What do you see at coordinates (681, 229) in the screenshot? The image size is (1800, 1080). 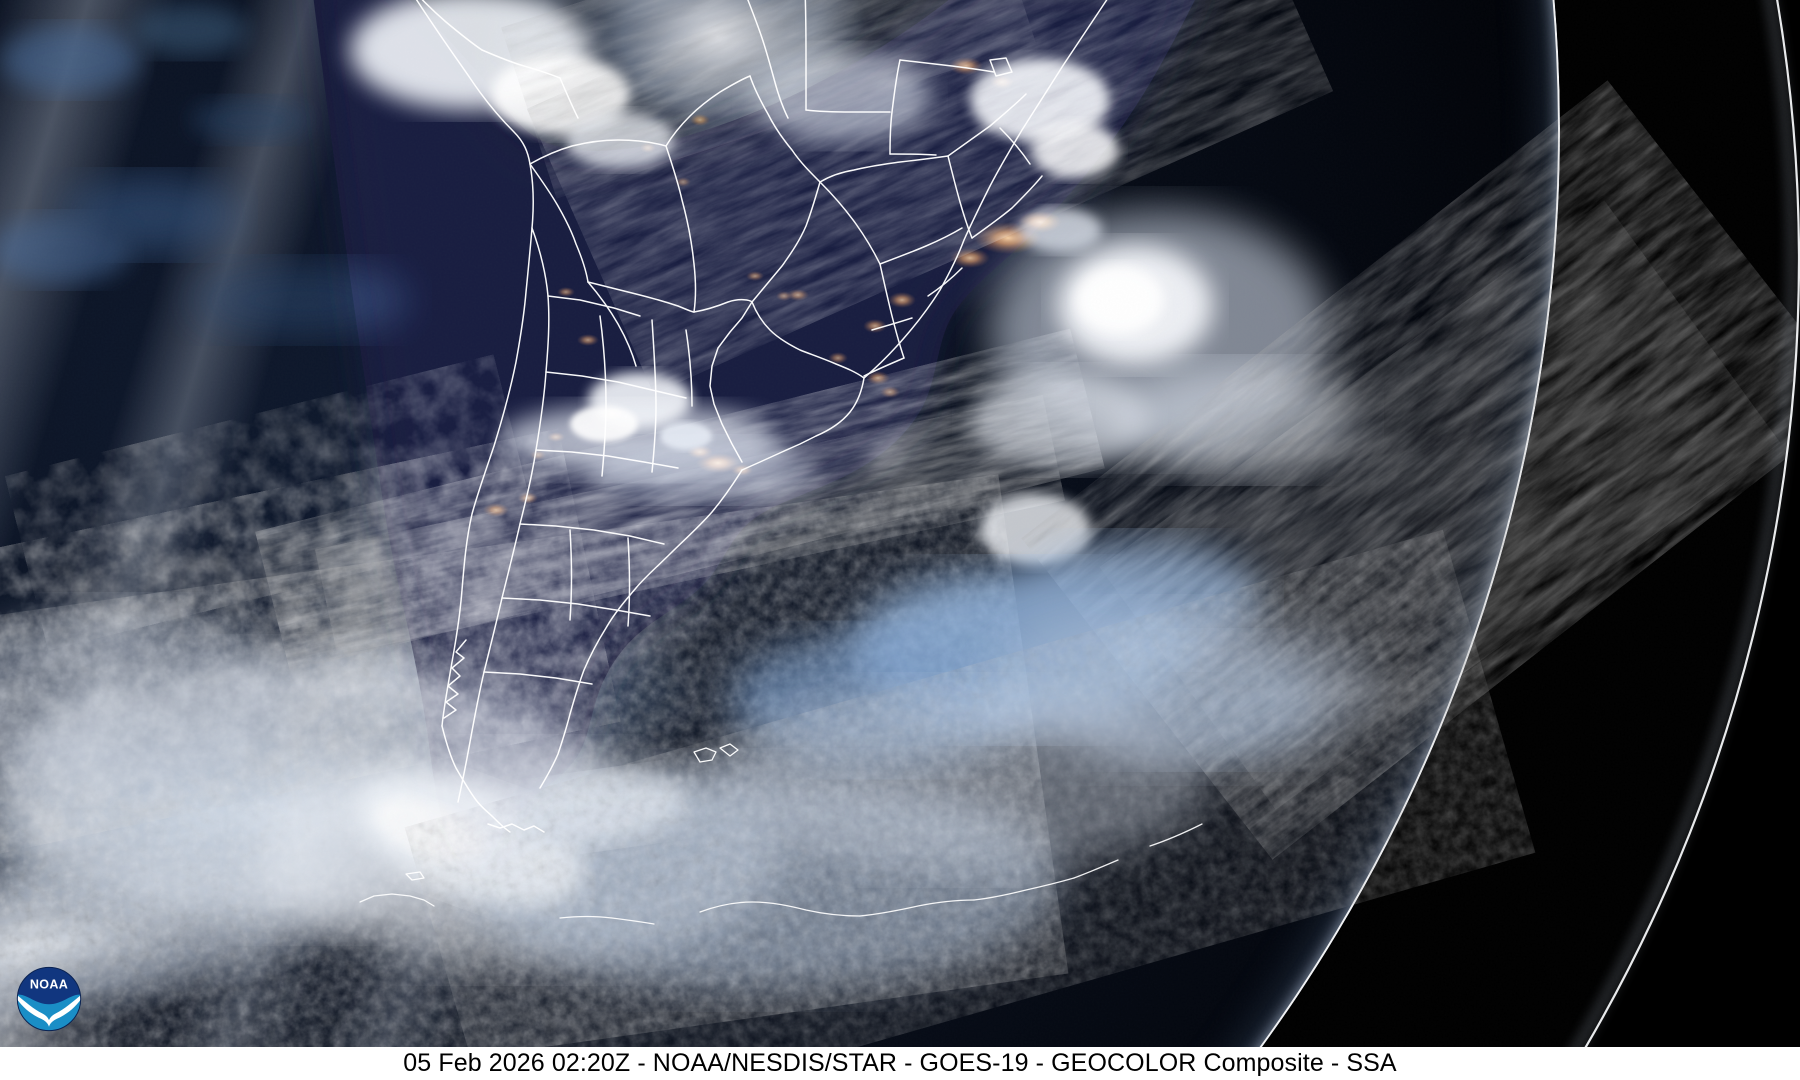 I see `border-paraguay-east` at bounding box center [681, 229].